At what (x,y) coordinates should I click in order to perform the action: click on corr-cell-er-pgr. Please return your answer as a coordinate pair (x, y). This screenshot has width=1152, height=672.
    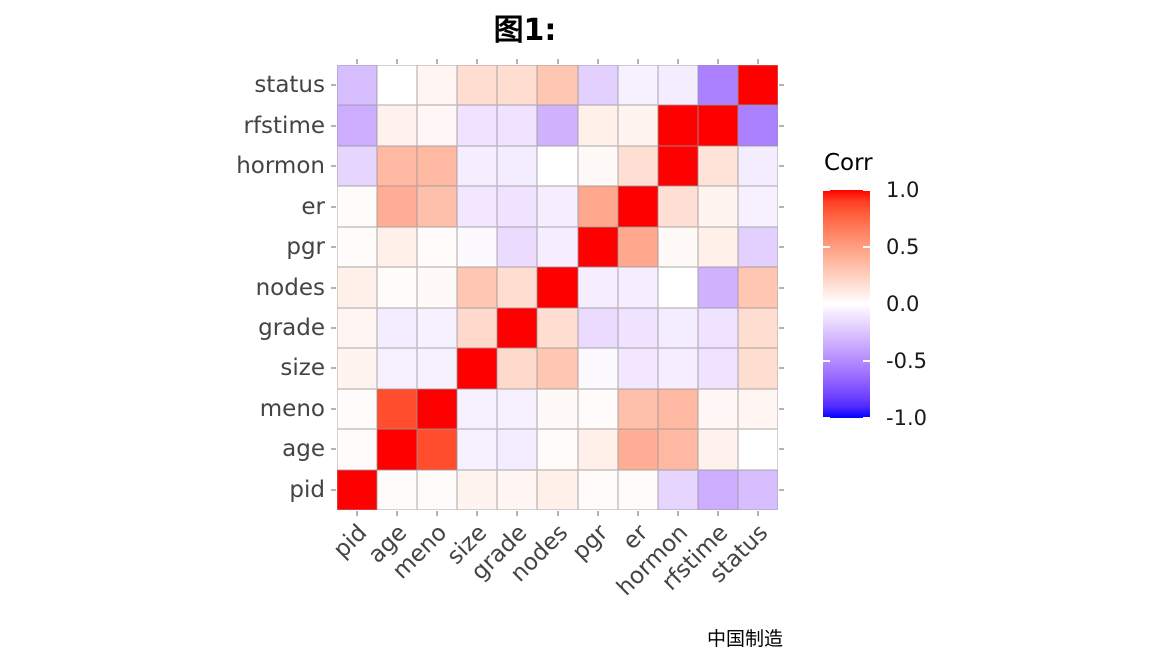
    Looking at the image, I should click on (597, 206).